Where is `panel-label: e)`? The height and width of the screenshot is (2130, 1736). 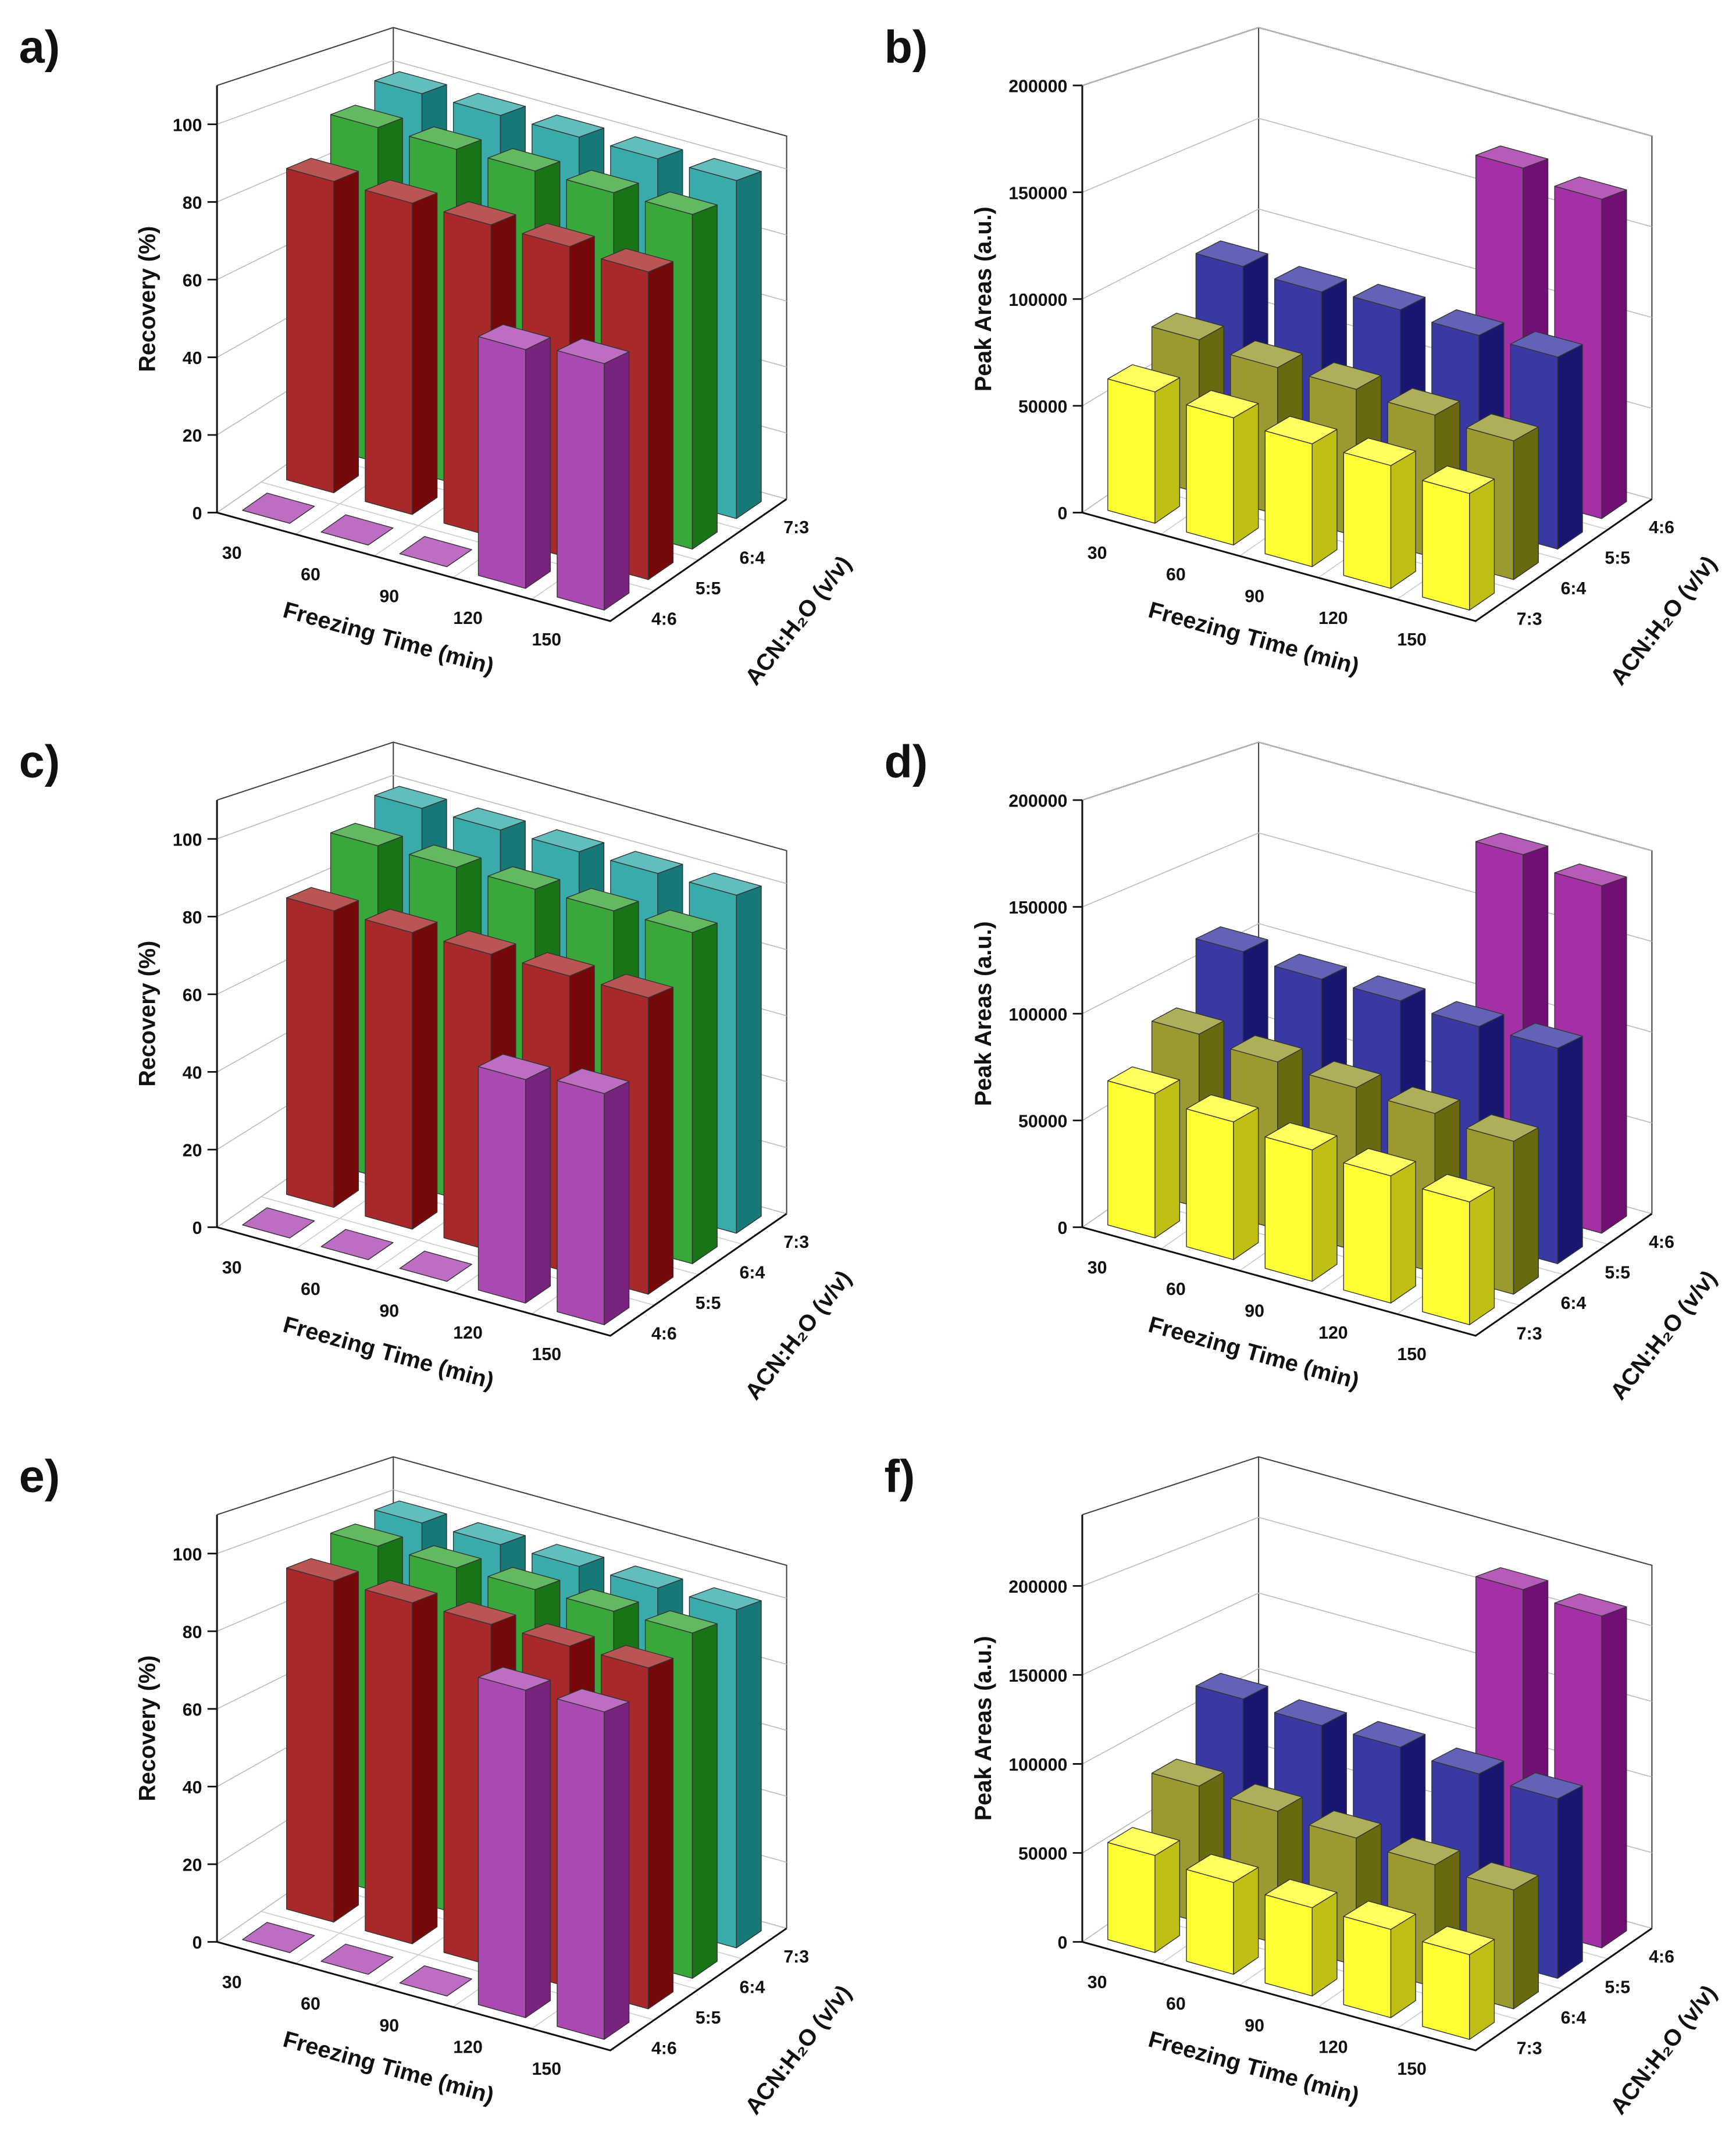 panel-label: e) is located at coordinates (39, 1476).